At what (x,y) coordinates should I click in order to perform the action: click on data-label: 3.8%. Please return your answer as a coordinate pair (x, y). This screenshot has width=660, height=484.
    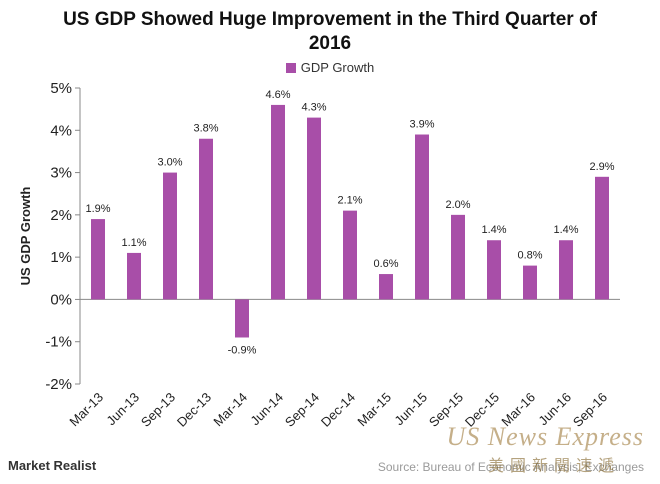
    Looking at the image, I should click on (205, 129).